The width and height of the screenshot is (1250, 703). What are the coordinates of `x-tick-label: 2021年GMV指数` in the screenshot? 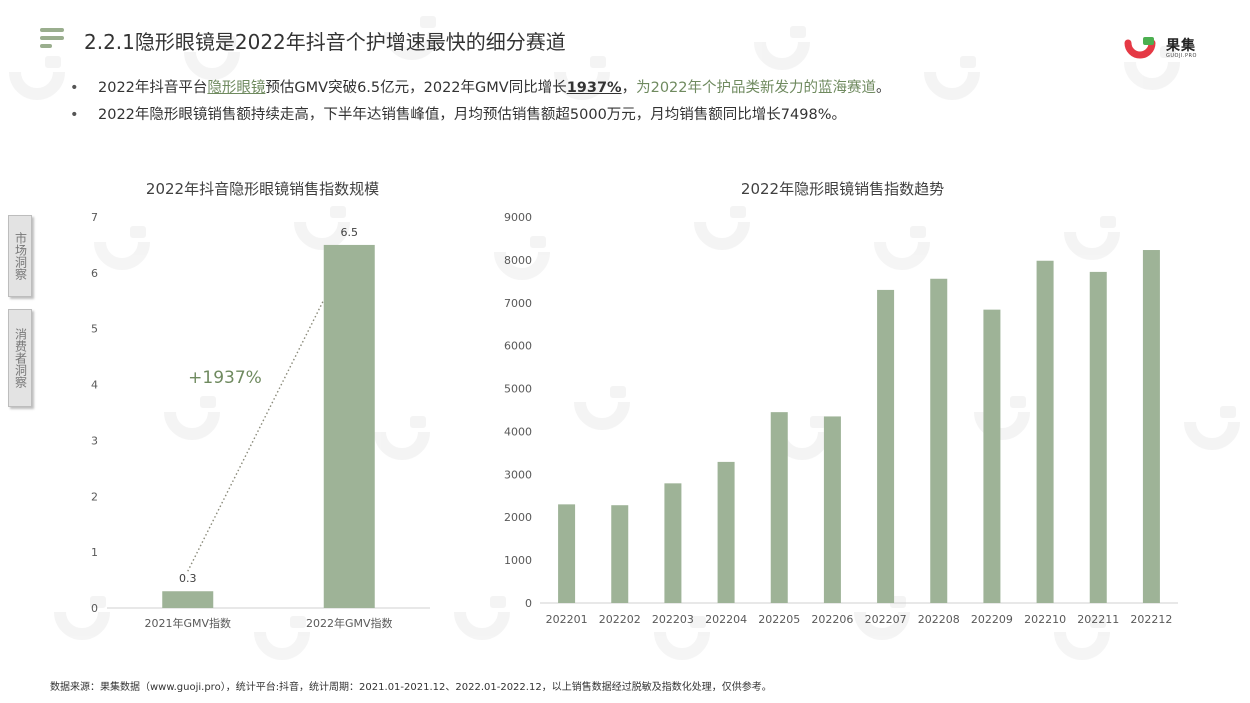 It's located at (187, 623).